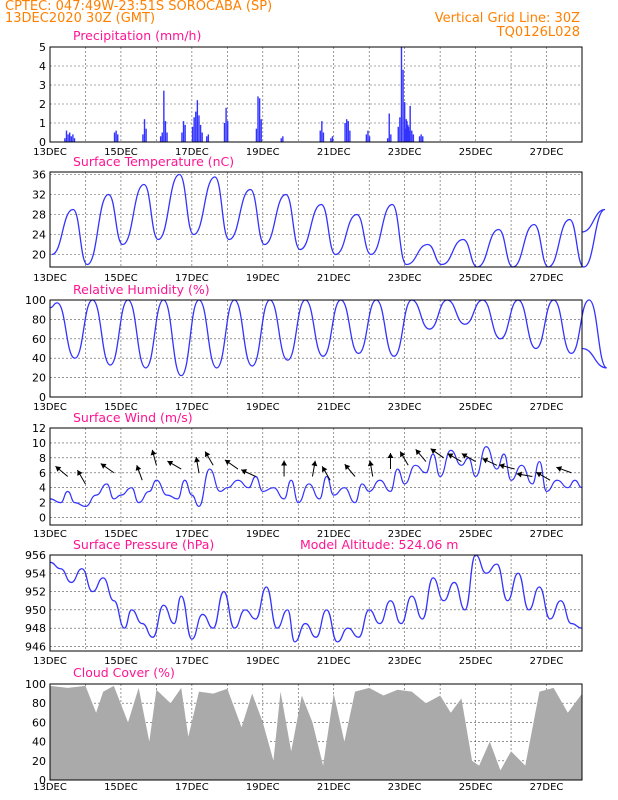  Describe the element at coordinates (35, 555) in the screenshot. I see `y-tick-label: 956` at that location.